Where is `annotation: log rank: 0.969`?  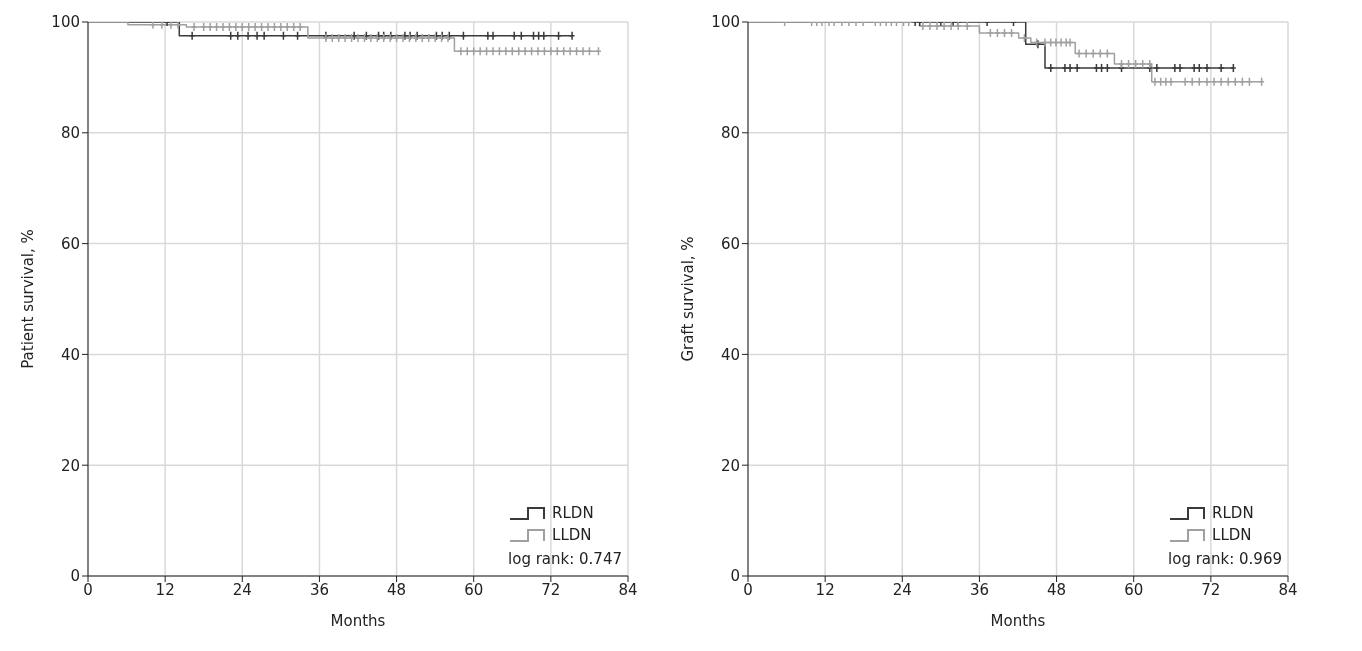
annotation: log rank: 0.969 is located at coordinates (1225, 559).